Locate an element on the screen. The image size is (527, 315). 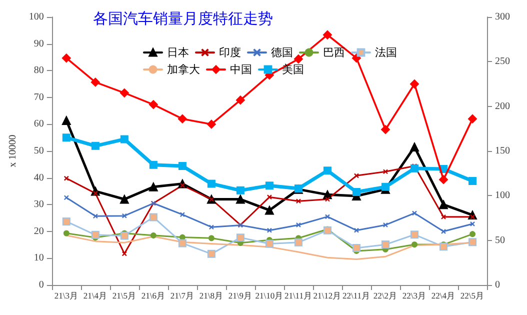
y-tick-label: 100 is located at coordinates (36, 17).